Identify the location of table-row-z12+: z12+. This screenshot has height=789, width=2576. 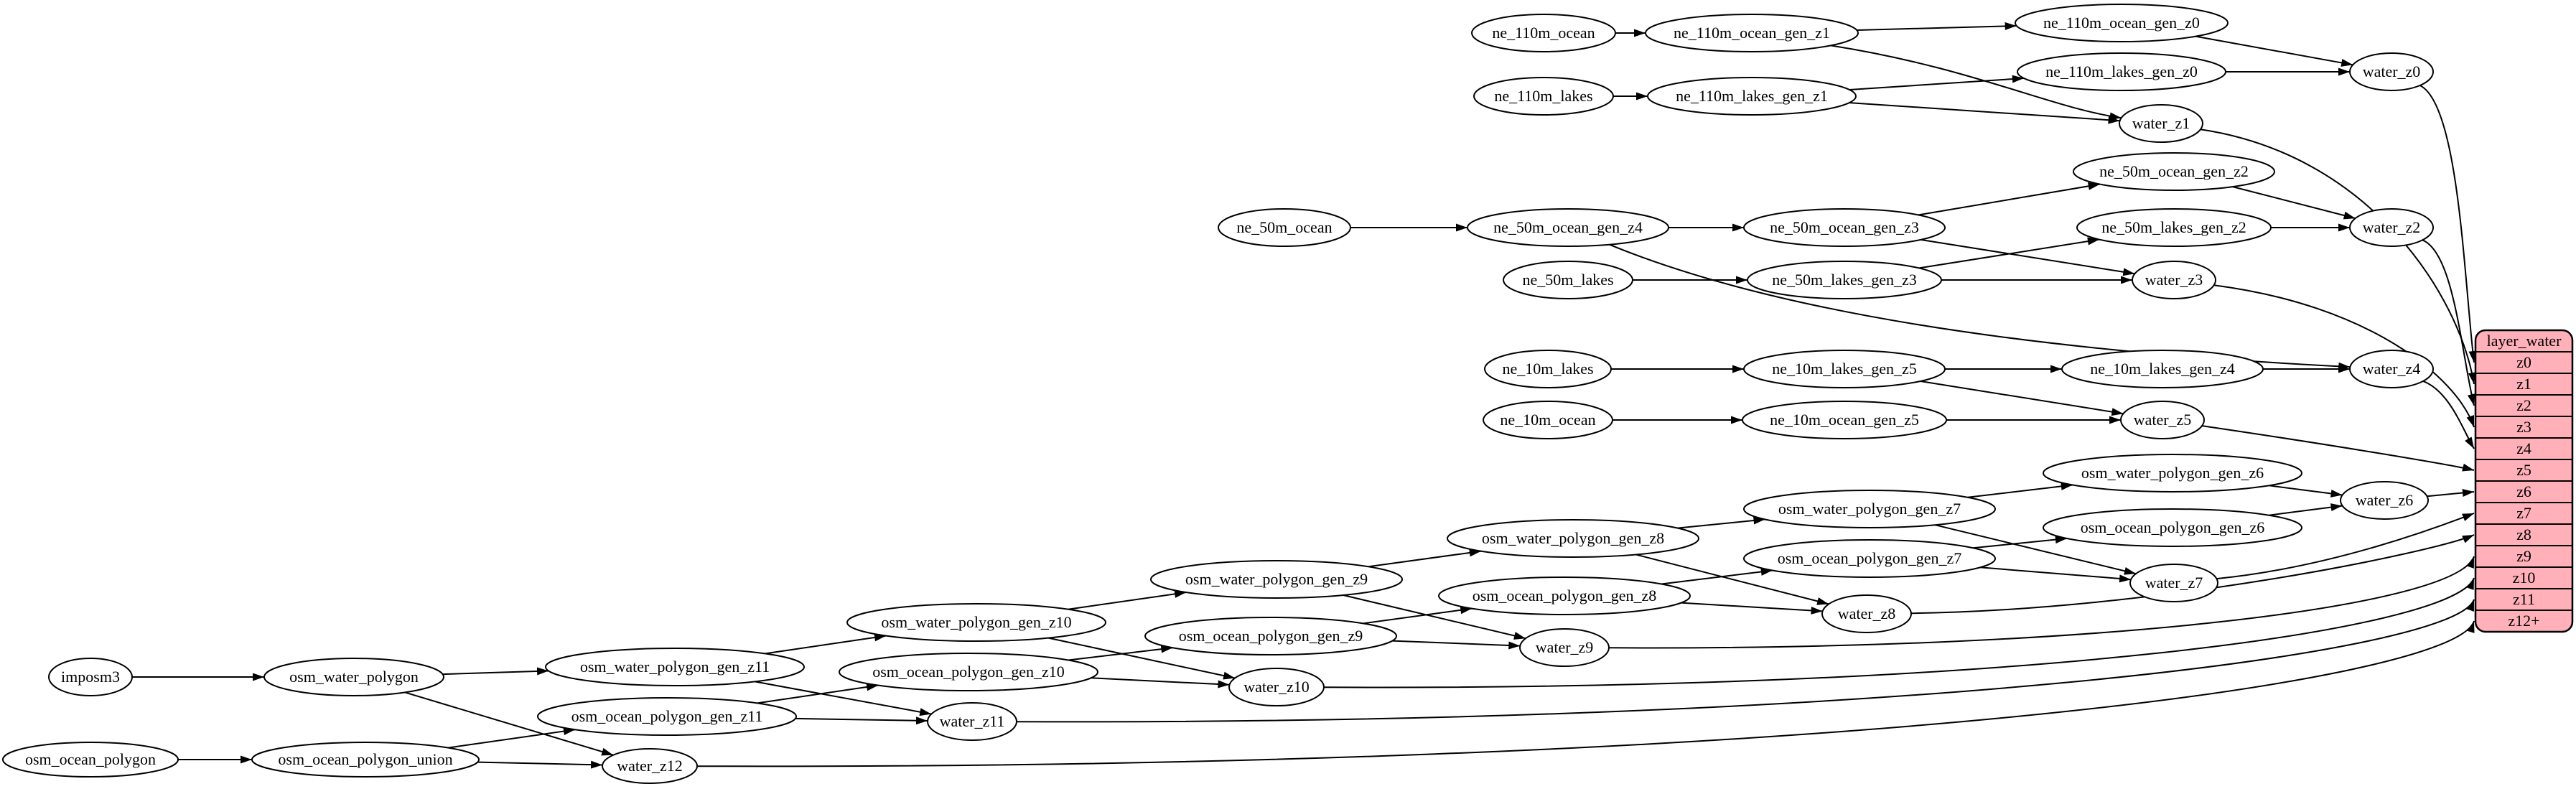
(2523, 621).